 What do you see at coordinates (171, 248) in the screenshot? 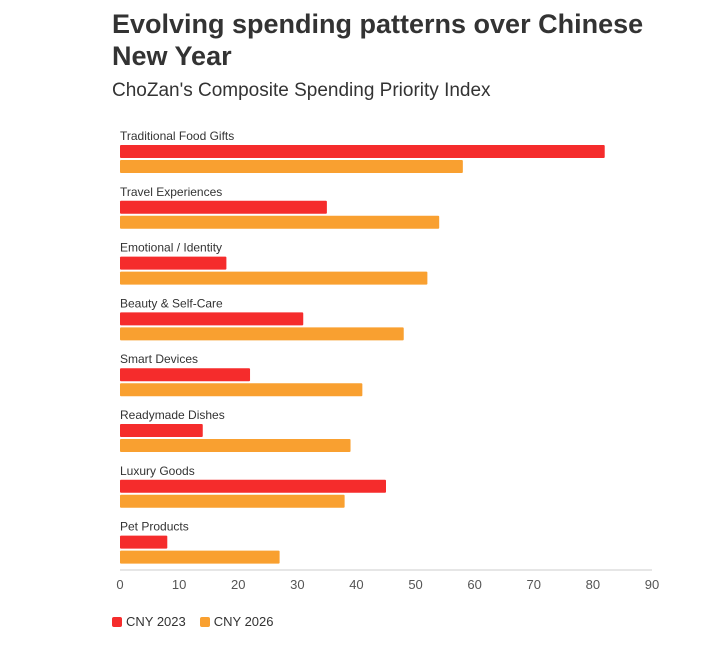
I see `category-label: Emotional / Identity` at bounding box center [171, 248].